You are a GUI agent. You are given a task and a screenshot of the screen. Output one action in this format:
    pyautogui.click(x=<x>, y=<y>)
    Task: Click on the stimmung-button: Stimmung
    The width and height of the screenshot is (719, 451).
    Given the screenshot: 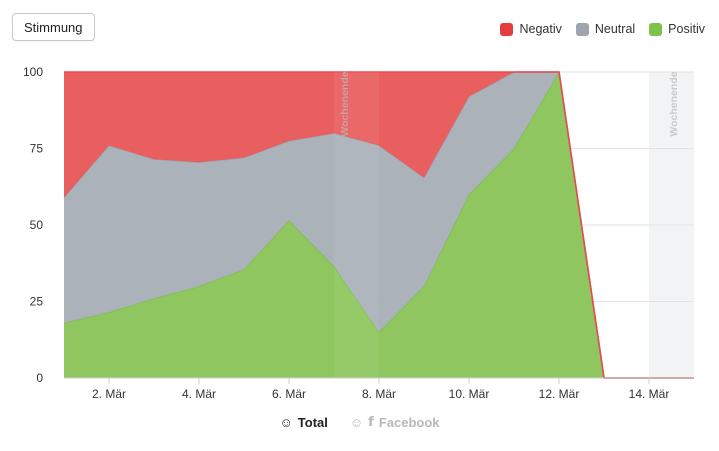 What is the action you would take?
    pyautogui.click(x=53, y=27)
    